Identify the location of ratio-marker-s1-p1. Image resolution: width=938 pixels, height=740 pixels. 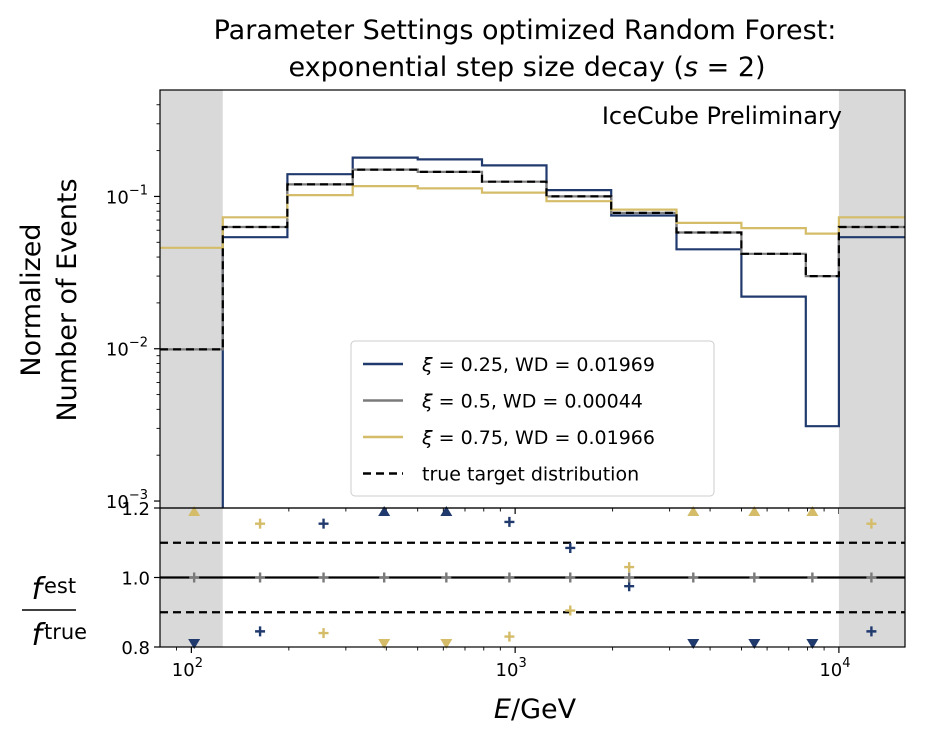
(260, 577).